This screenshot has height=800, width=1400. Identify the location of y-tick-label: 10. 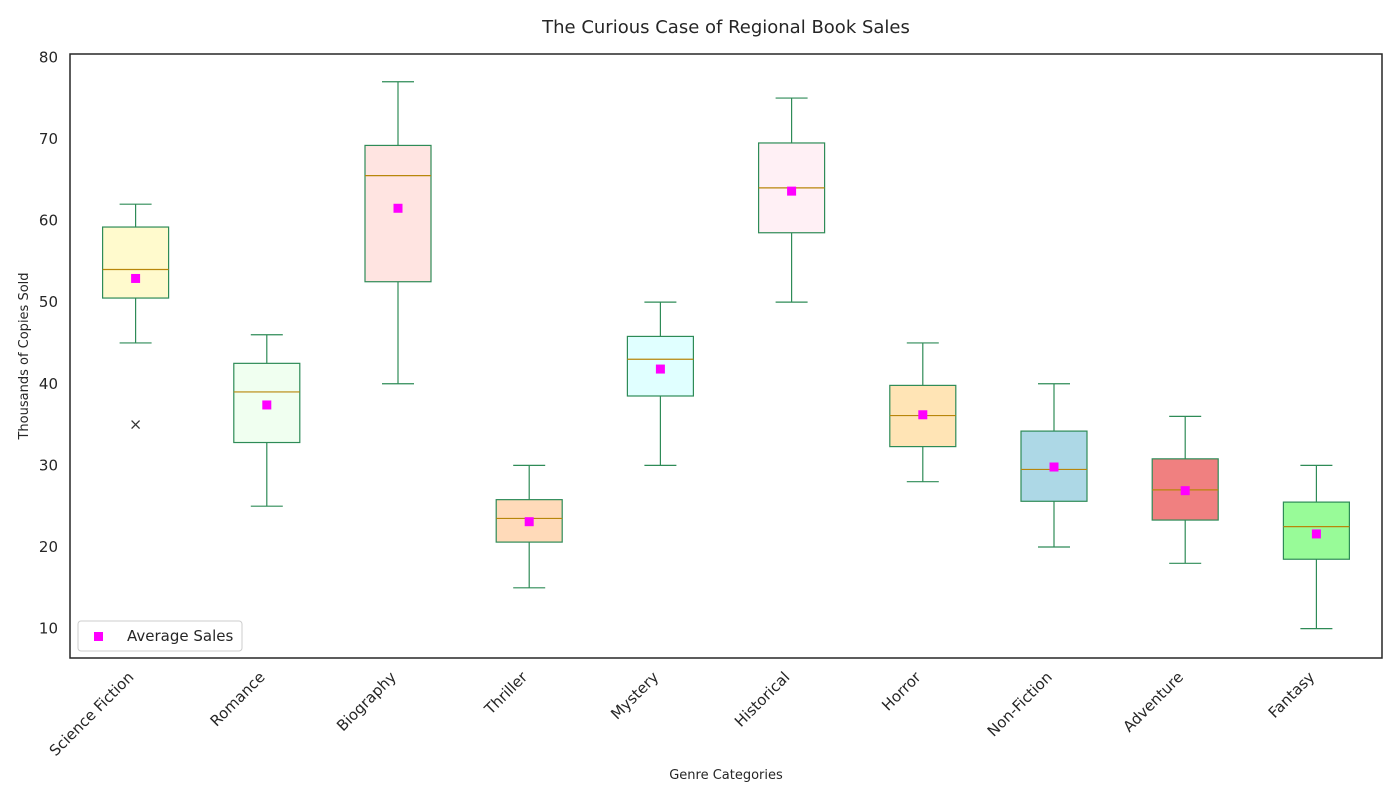
(48, 629).